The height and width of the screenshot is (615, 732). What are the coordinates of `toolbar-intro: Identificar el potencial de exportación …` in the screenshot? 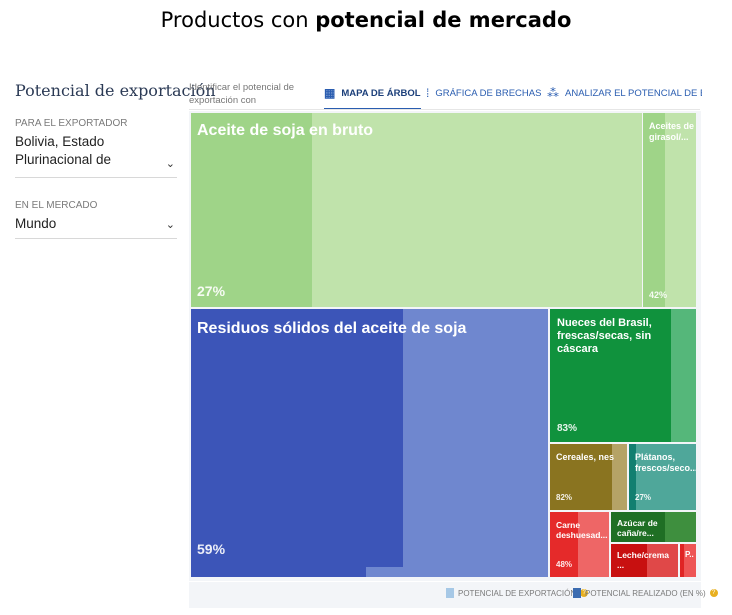 It's located at (242, 94).